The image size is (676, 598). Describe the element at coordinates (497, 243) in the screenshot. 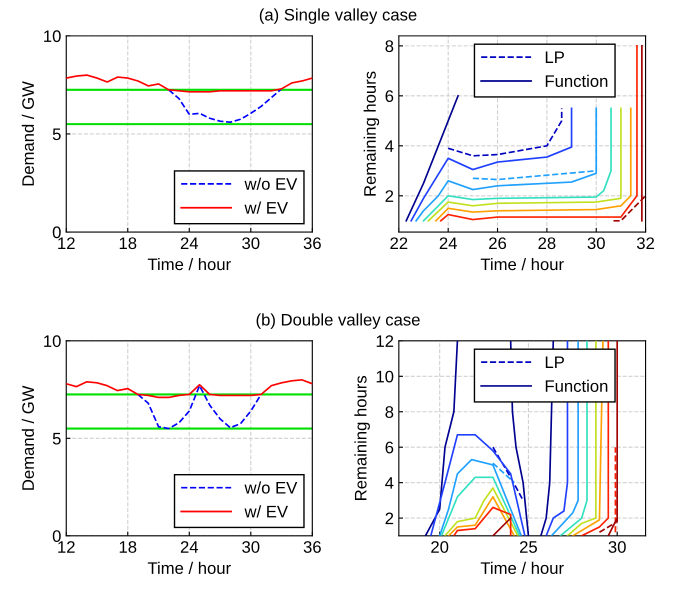

I see `x-tick-label: 26` at that location.